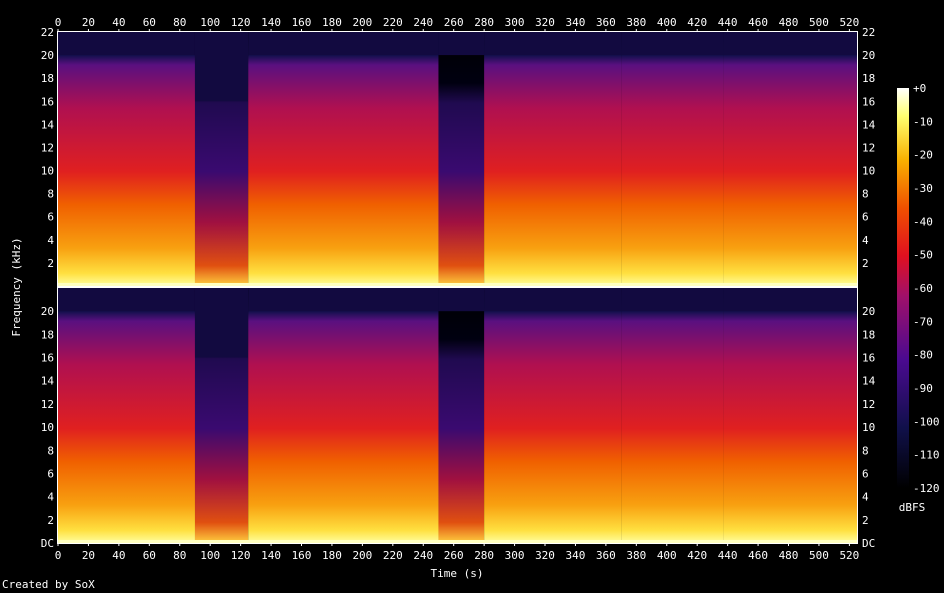 The height and width of the screenshot is (593, 944). Describe the element at coordinates (923, 121) in the screenshot. I see `colorbar-tick--10: -10` at that location.